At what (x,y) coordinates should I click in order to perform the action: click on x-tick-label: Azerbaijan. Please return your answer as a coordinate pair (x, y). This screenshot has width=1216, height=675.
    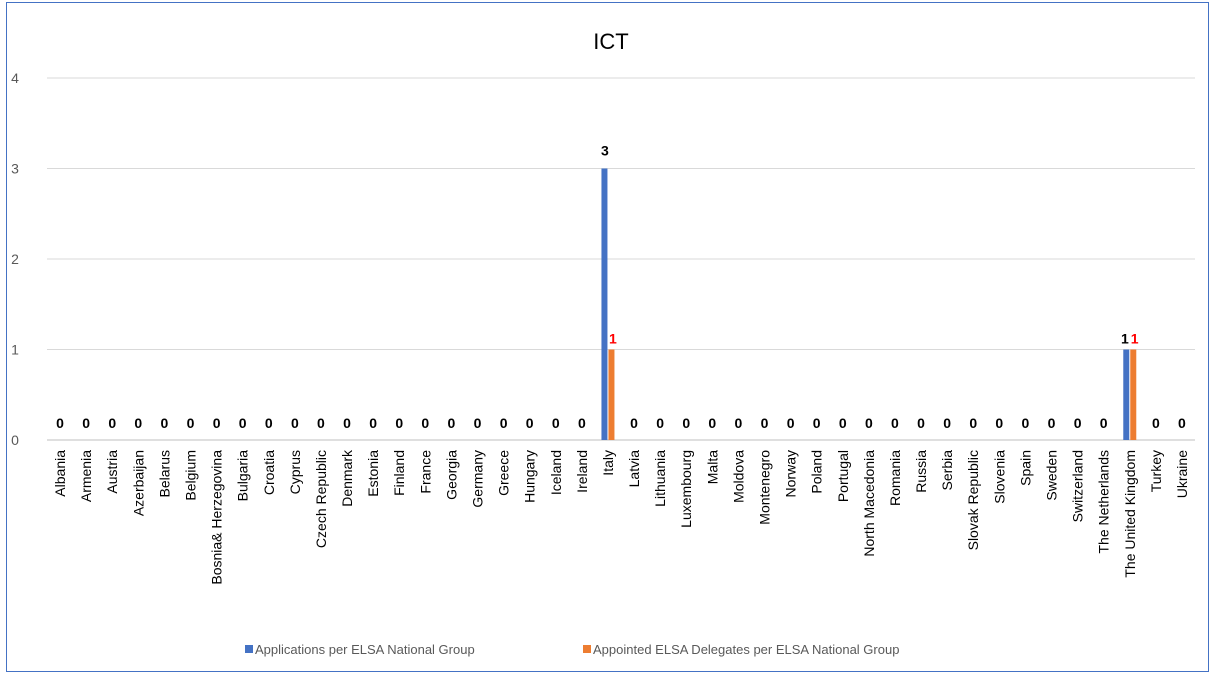
    Looking at the image, I should click on (138, 483).